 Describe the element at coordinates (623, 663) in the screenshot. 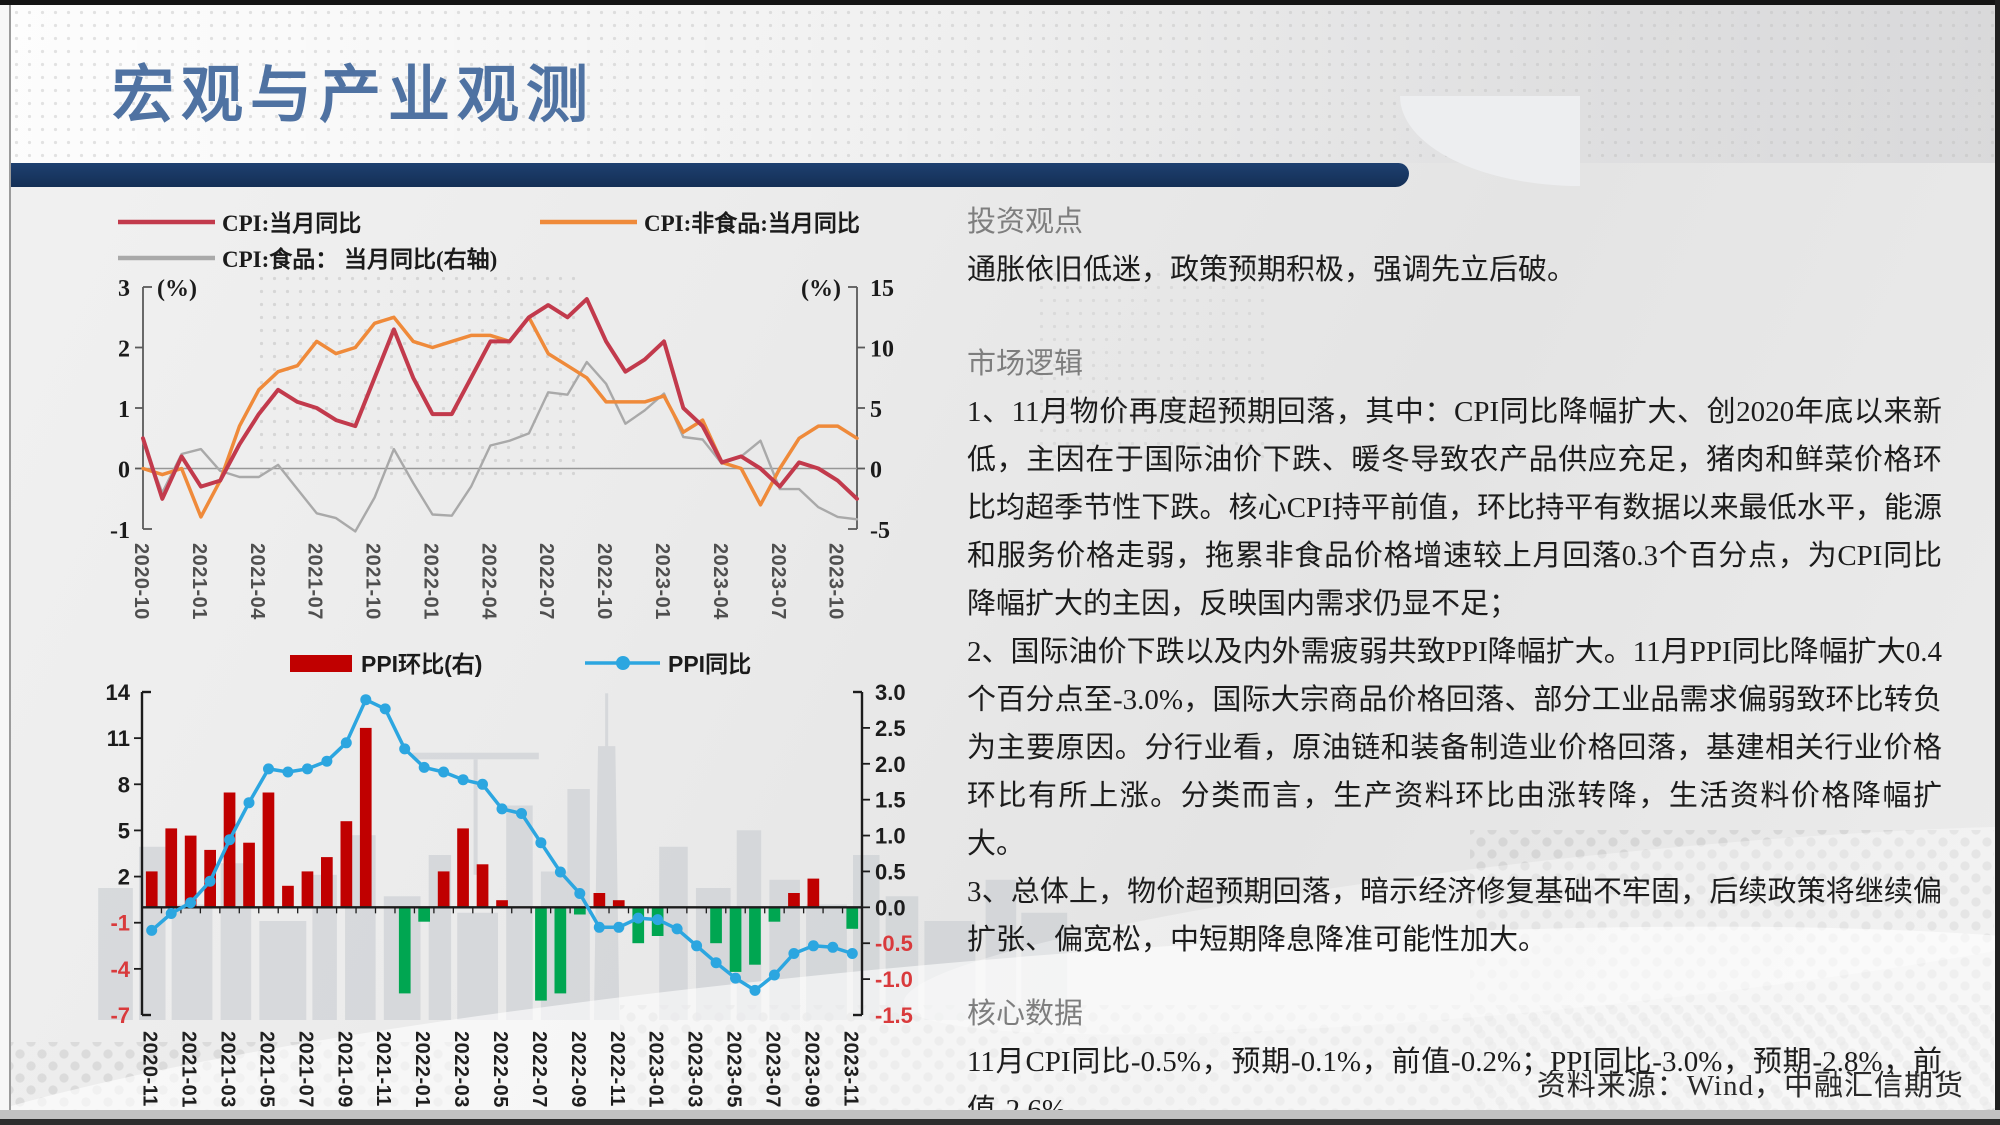

I see `legend-marker` at that location.